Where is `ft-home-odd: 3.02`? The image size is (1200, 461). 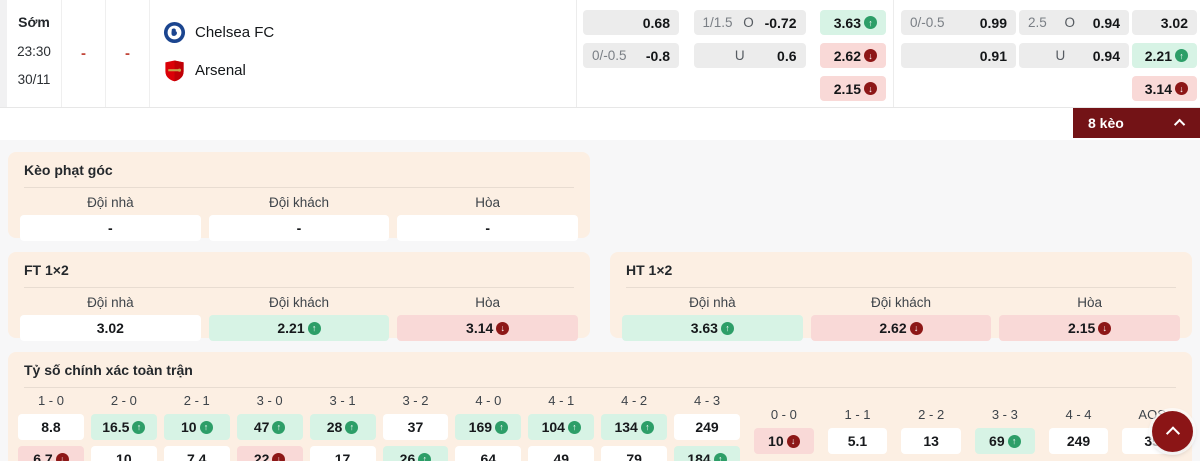 ft-home-odd: 3.02 is located at coordinates (110, 328).